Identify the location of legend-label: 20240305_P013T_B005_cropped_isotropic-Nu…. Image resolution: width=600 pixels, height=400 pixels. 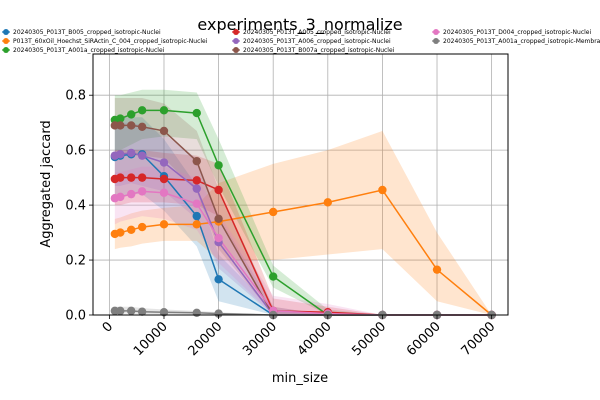
(87, 32).